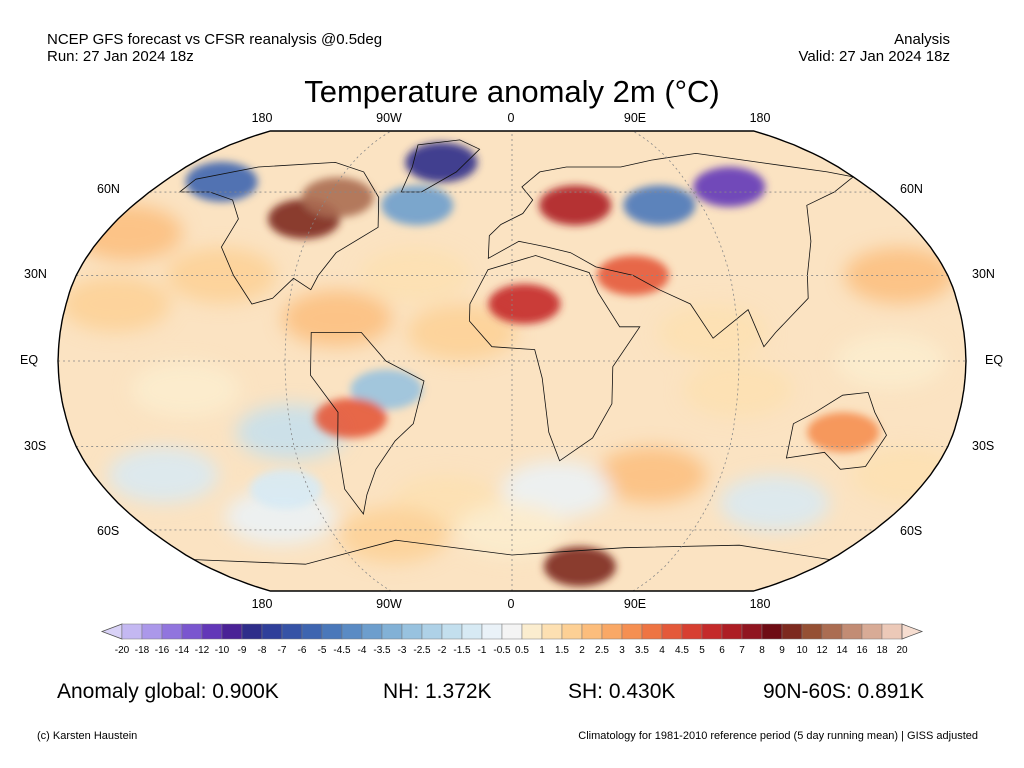 Image resolution: width=1024 pixels, height=768 pixels. What do you see at coordinates (874, 56) in the screenshot?
I see `header-valid: Valid: 27 Jan 2024 18z` at bounding box center [874, 56].